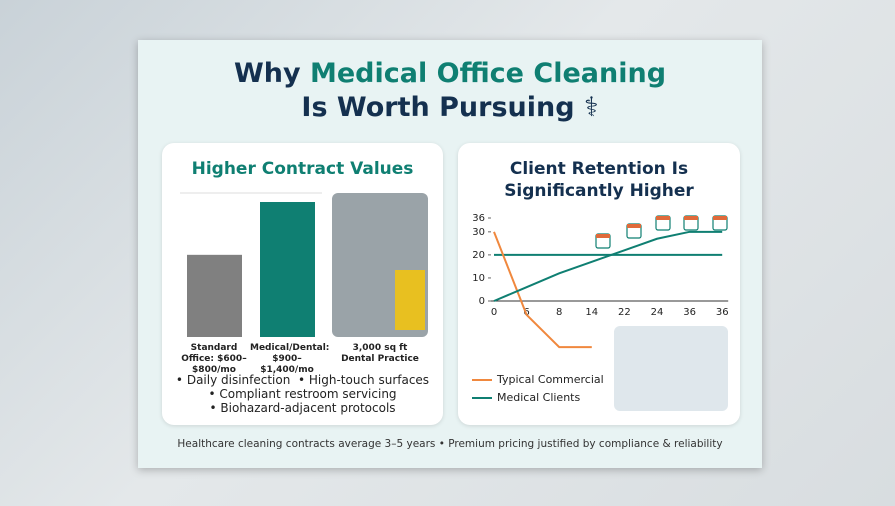  I want to click on bullet: High-touch surfaces, so click(369, 380).